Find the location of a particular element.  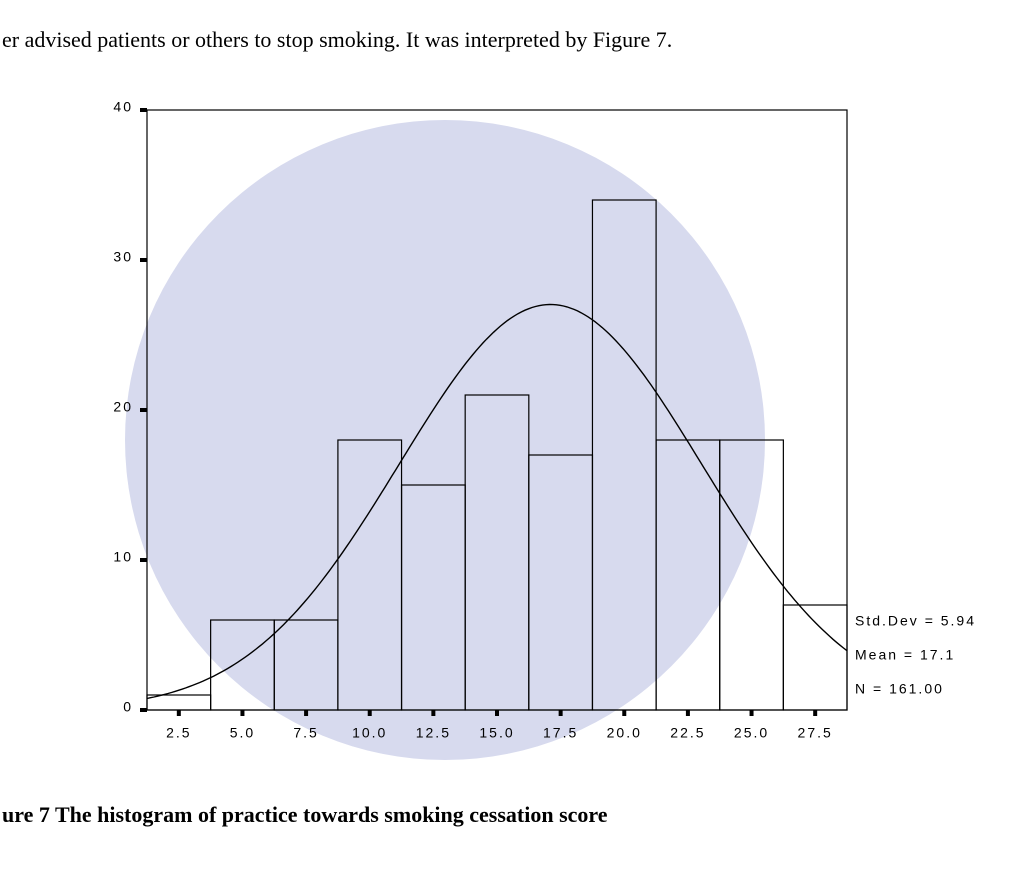

x-tick-label: 5.0 is located at coordinates (242, 733).